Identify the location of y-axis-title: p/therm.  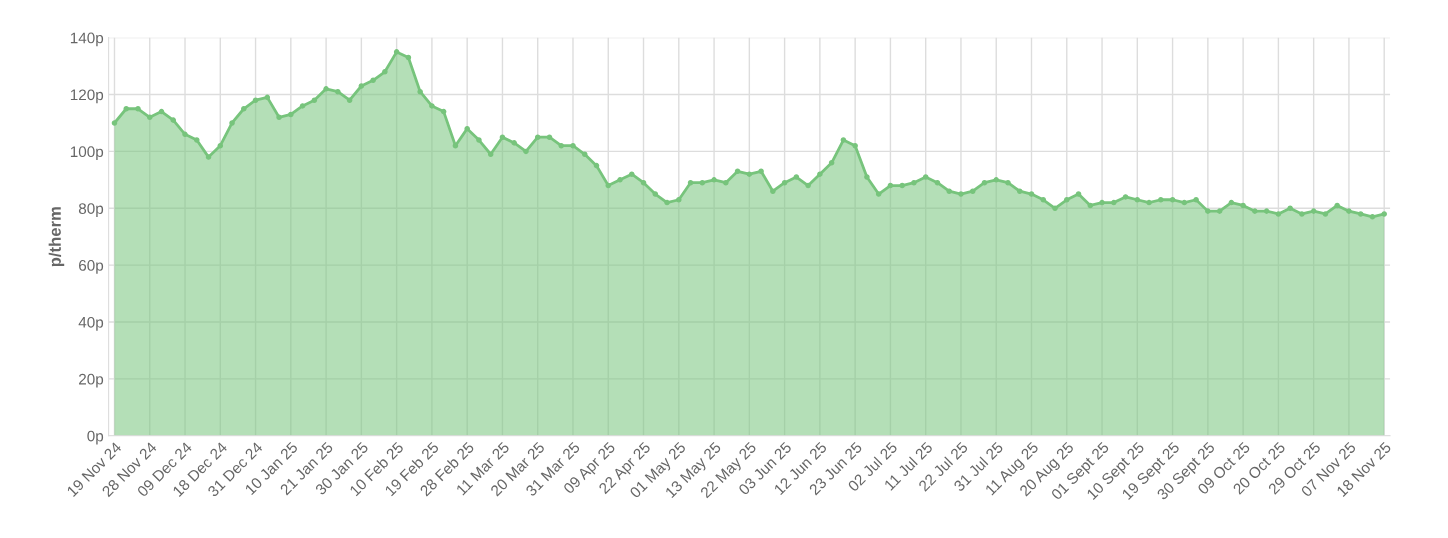
(56, 237).